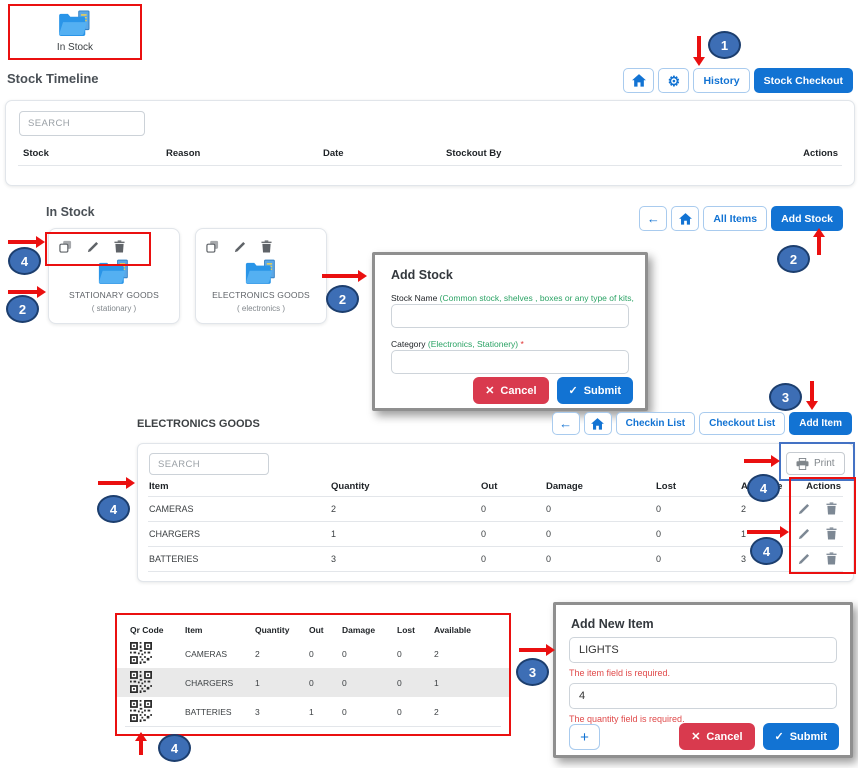 The width and height of the screenshot is (858, 768). I want to click on electronics-search-input, so click(209, 464).